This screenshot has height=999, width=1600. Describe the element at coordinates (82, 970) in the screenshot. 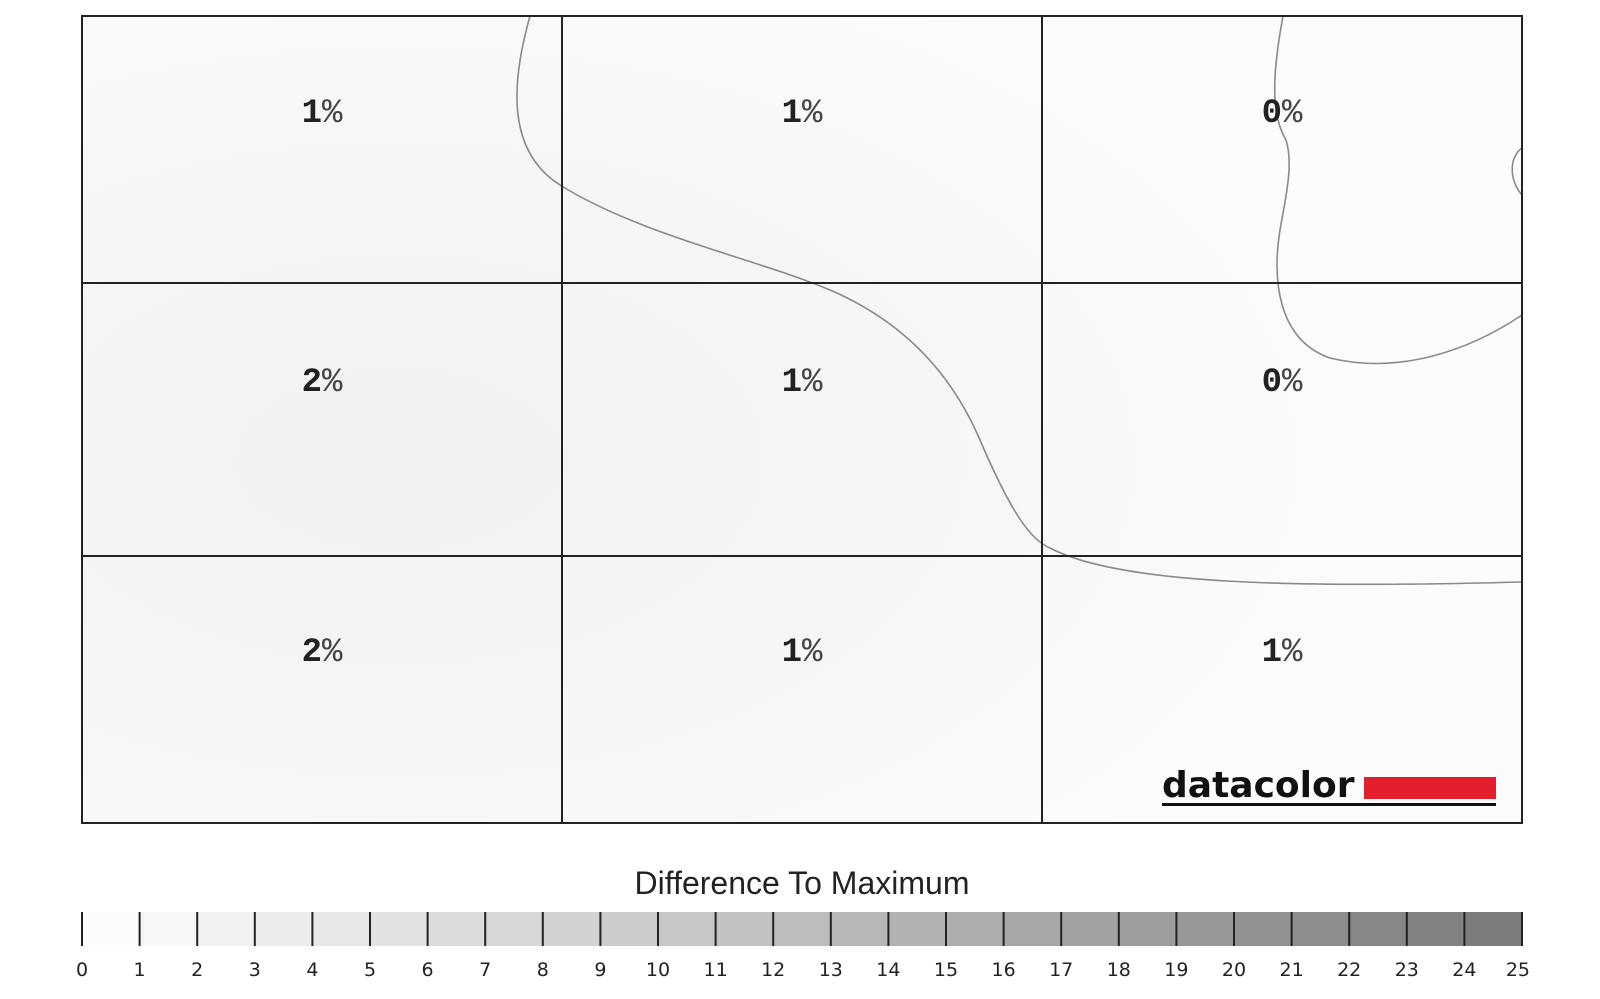

I see `legend-tick-label: 0` at that location.